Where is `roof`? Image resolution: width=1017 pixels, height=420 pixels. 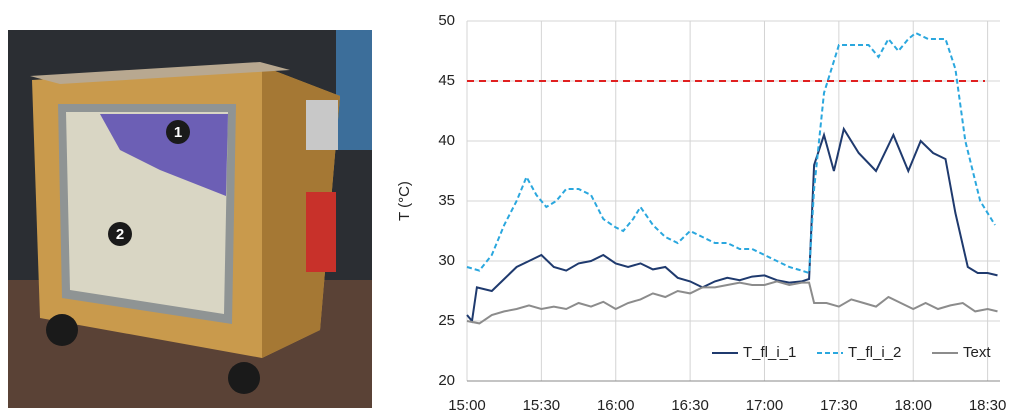 roof is located at coordinates (160, 73).